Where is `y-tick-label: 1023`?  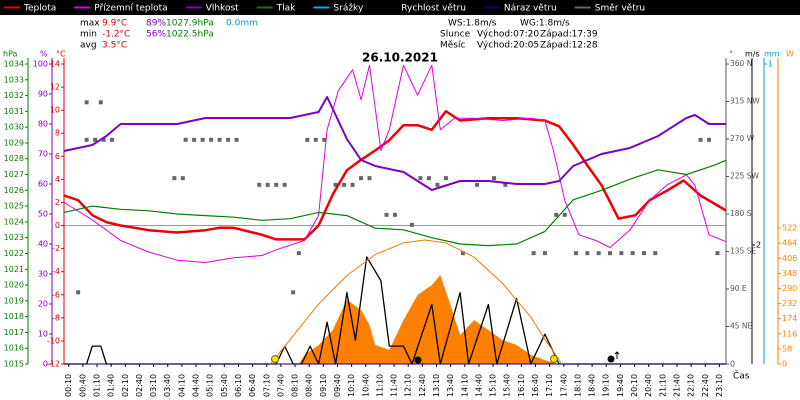
y-tick-label: 1023 is located at coordinates (14, 237).